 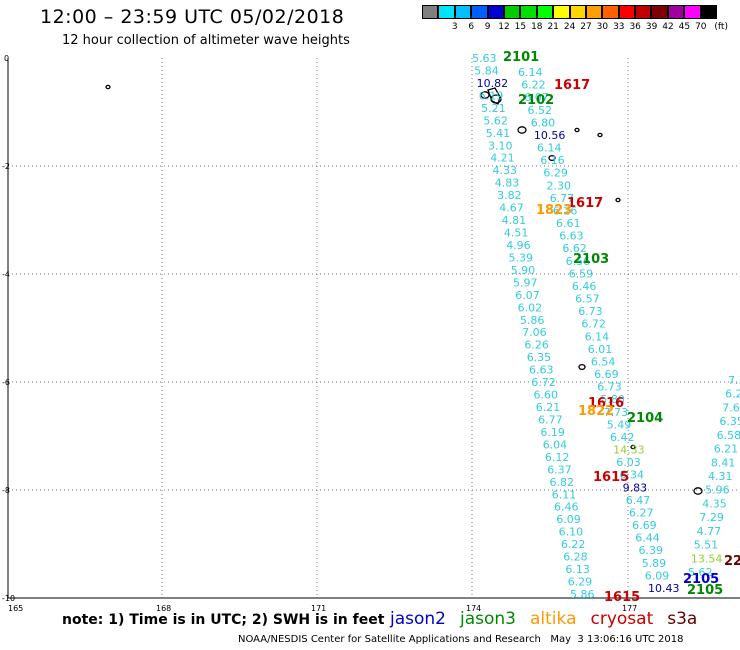 What do you see at coordinates (488, 619) in the screenshot?
I see `satellite-legend-item: jason3` at bounding box center [488, 619].